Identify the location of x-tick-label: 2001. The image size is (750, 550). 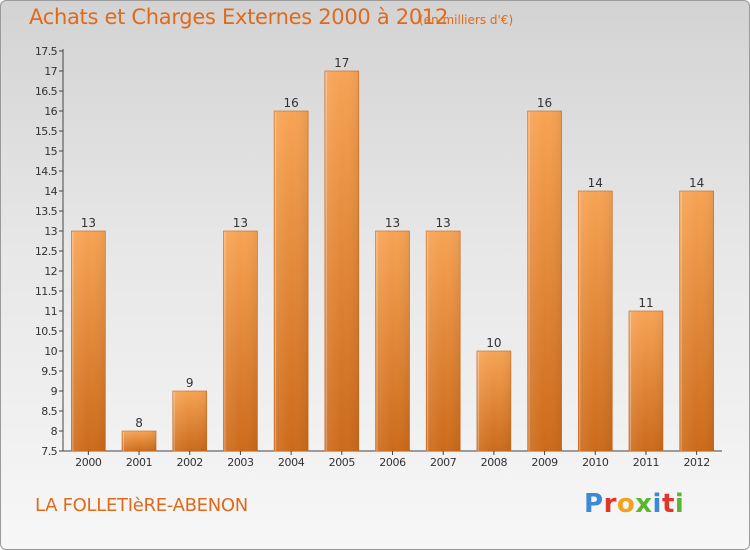
(139, 462).